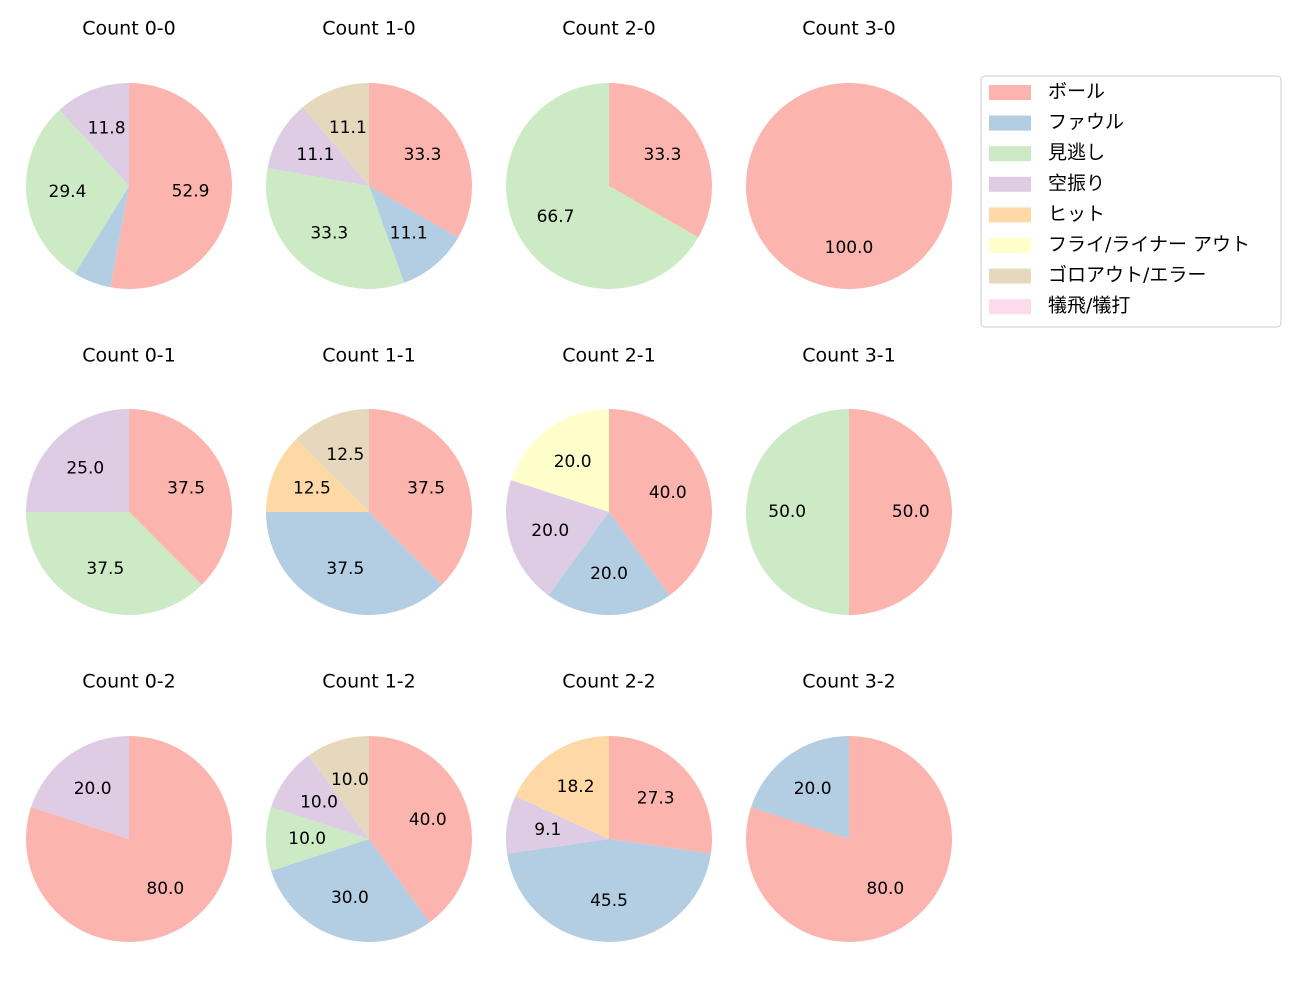 The image size is (1300, 1004). Describe the element at coordinates (849, 356) in the screenshot. I see `chart-title: Count 3-1` at that location.